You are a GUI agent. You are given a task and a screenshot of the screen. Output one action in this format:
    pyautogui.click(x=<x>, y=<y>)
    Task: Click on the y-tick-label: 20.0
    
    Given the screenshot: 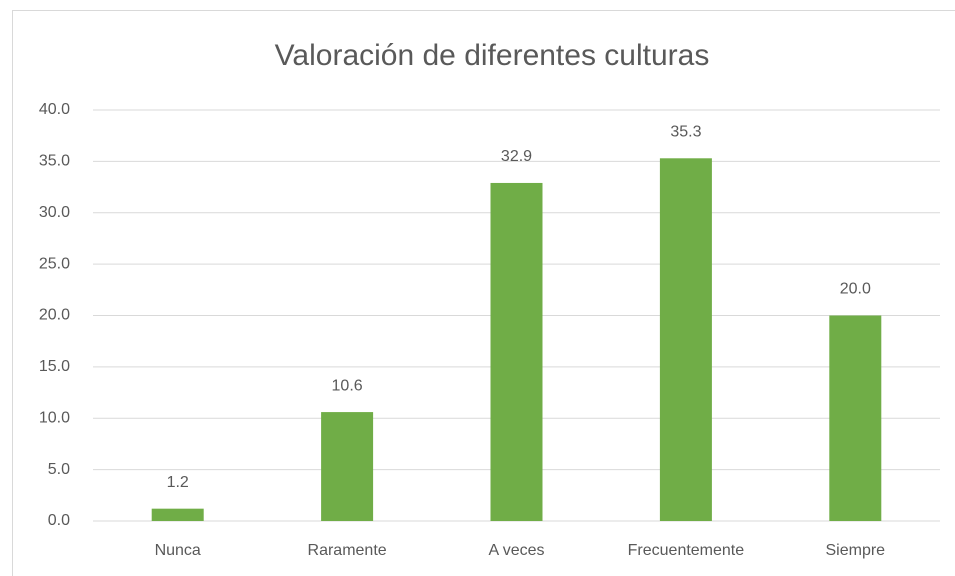 What is the action you would take?
    pyautogui.click(x=54, y=315)
    